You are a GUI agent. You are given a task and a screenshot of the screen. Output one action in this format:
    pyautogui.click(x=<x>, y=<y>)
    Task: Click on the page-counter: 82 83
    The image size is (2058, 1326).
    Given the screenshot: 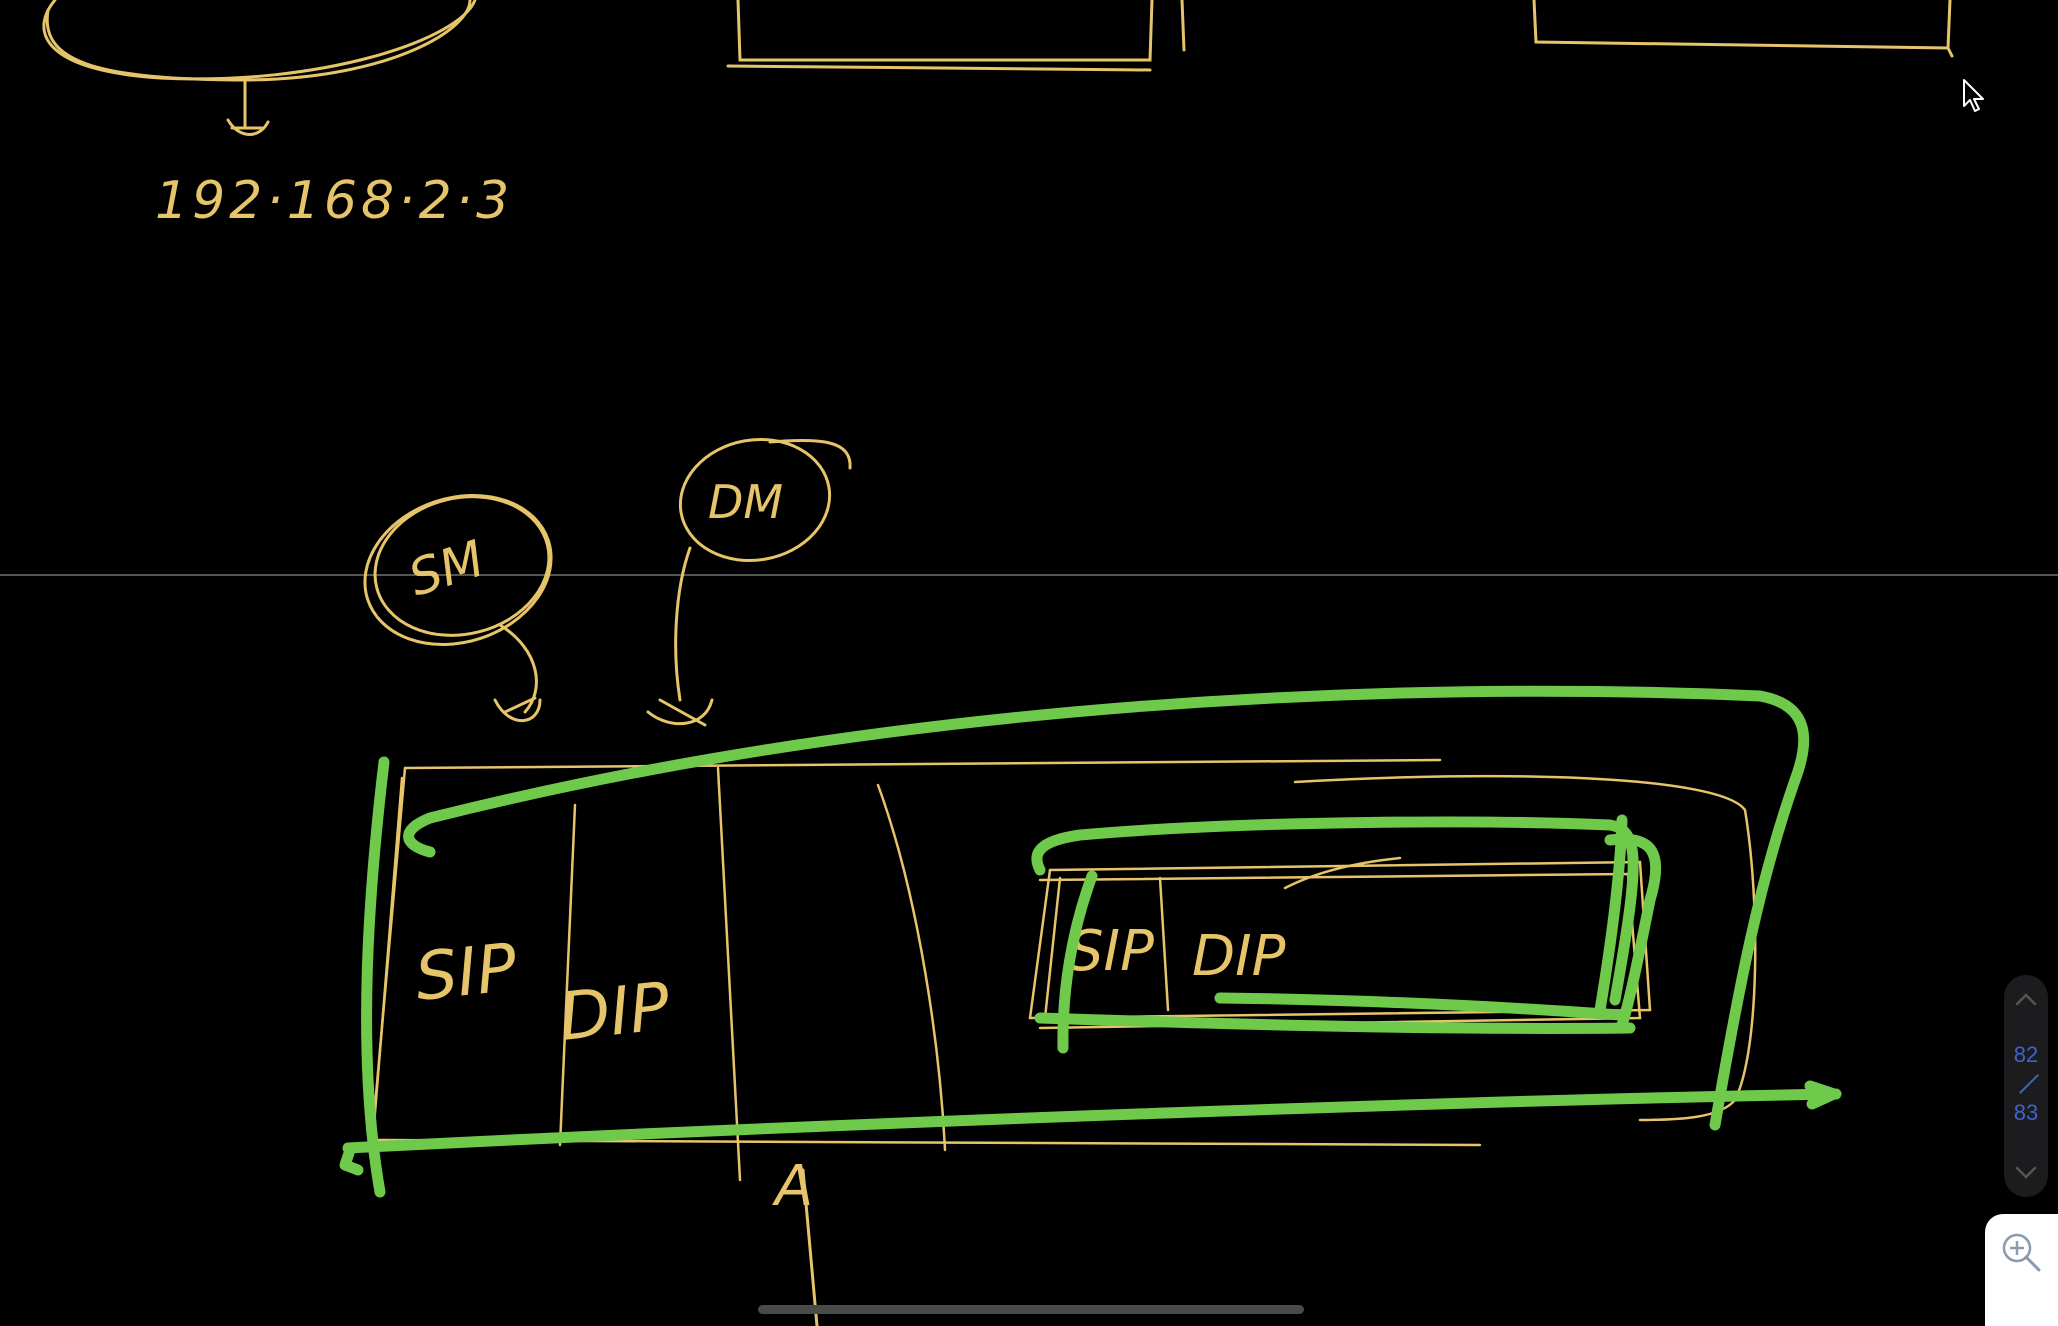 What is the action you would take?
    pyautogui.click(x=2026, y=1084)
    